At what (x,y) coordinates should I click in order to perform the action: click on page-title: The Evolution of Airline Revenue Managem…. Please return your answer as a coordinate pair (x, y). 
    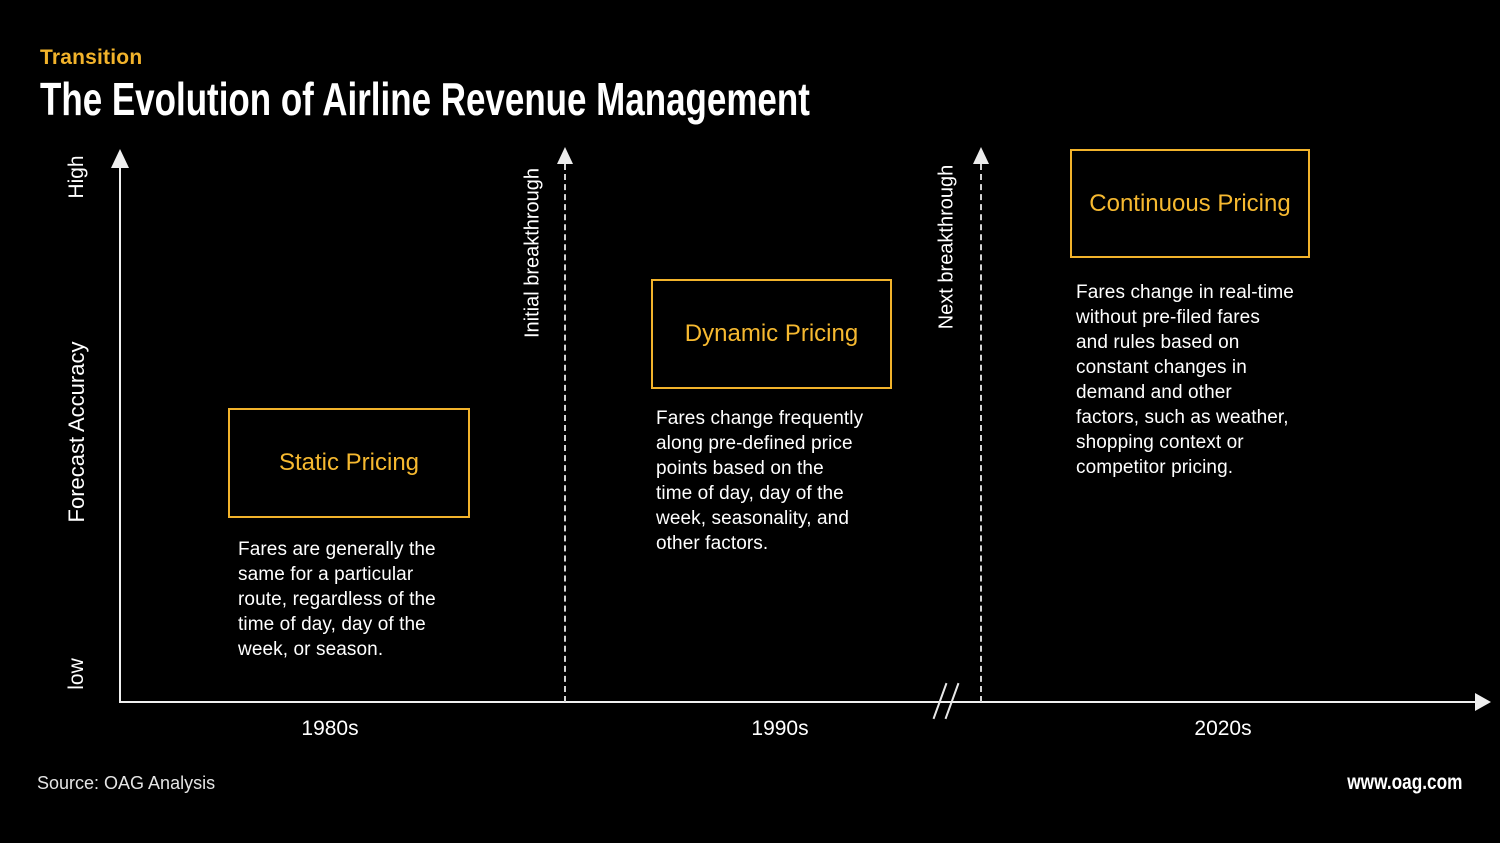
    Looking at the image, I should click on (425, 99).